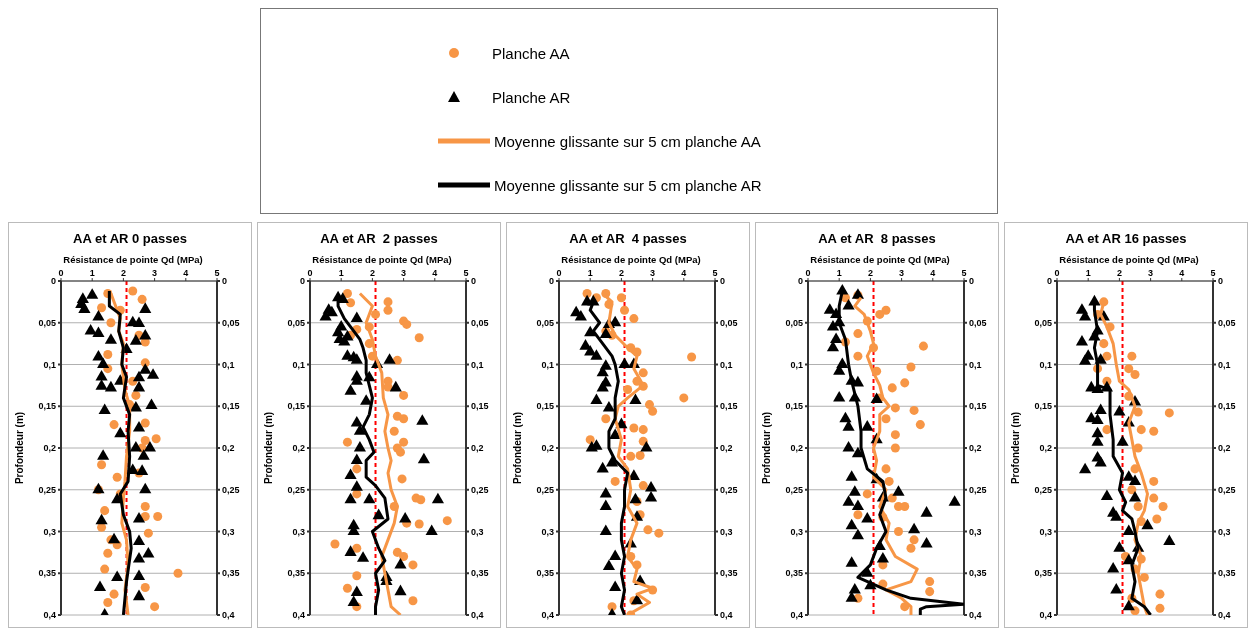 Image resolution: width=1258 pixels, height=638 pixels. What do you see at coordinates (531, 97) in the screenshot?
I see `legend-label: Planche AR` at bounding box center [531, 97].